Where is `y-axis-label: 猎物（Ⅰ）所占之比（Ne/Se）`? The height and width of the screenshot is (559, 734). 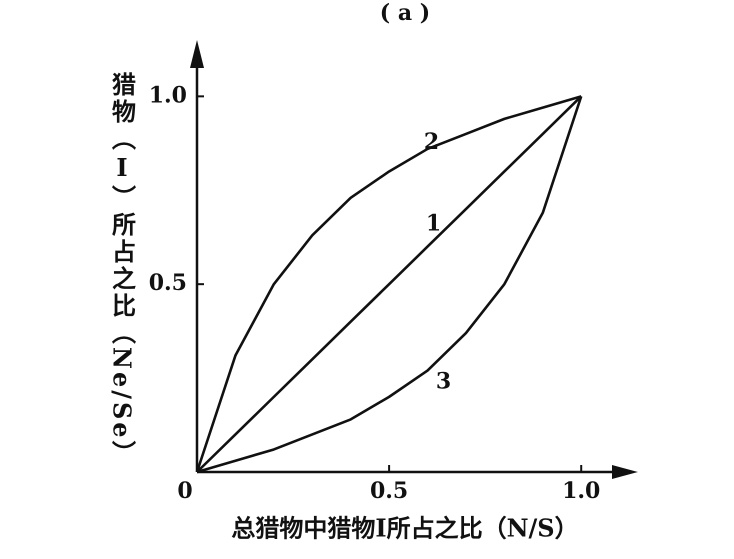 y-axis-label: 猎物（Ⅰ）所占之比（Ne/Se） is located at coordinates (122, 270).